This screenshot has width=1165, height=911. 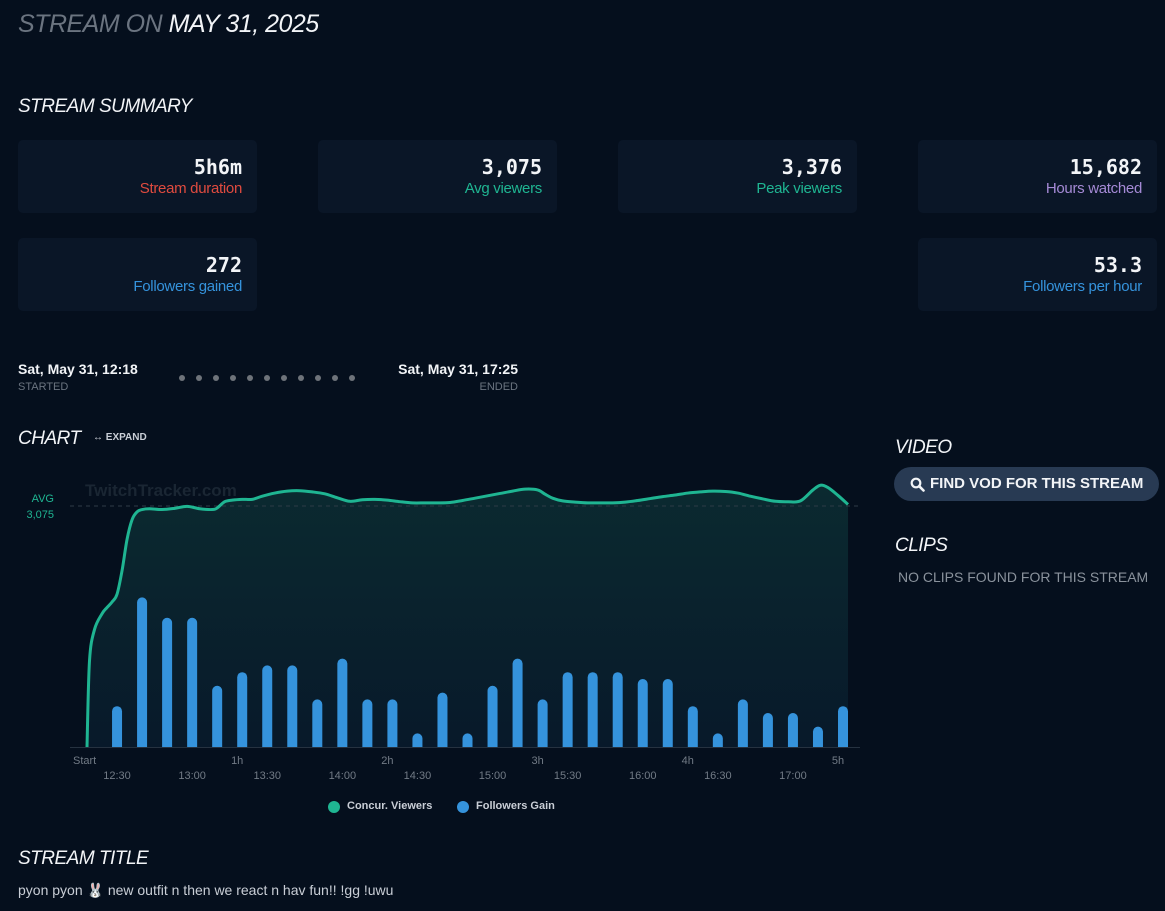 What do you see at coordinates (187, 286) in the screenshot?
I see `stat-label: Followers gained` at bounding box center [187, 286].